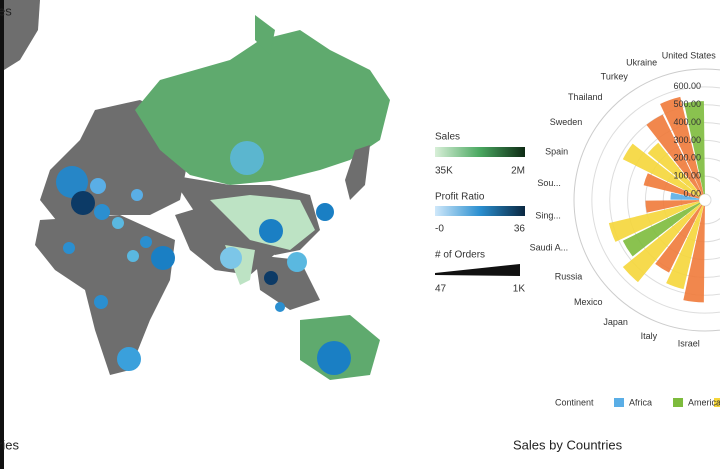  I want to click on category-label: Sweden, so click(566, 122).